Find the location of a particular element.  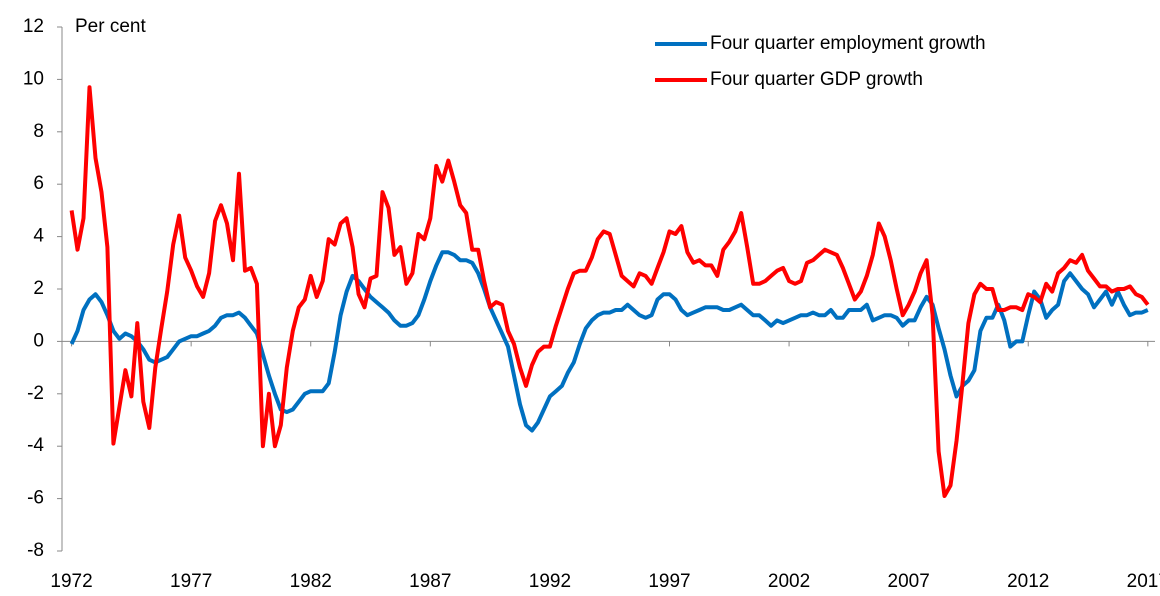

x-tick-label: 1997 is located at coordinates (669, 581).